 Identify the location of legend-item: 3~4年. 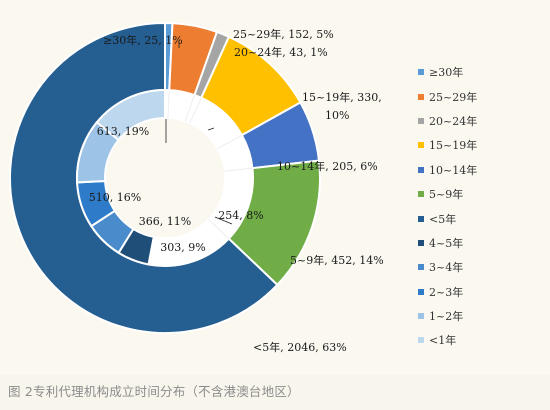
(480, 267).